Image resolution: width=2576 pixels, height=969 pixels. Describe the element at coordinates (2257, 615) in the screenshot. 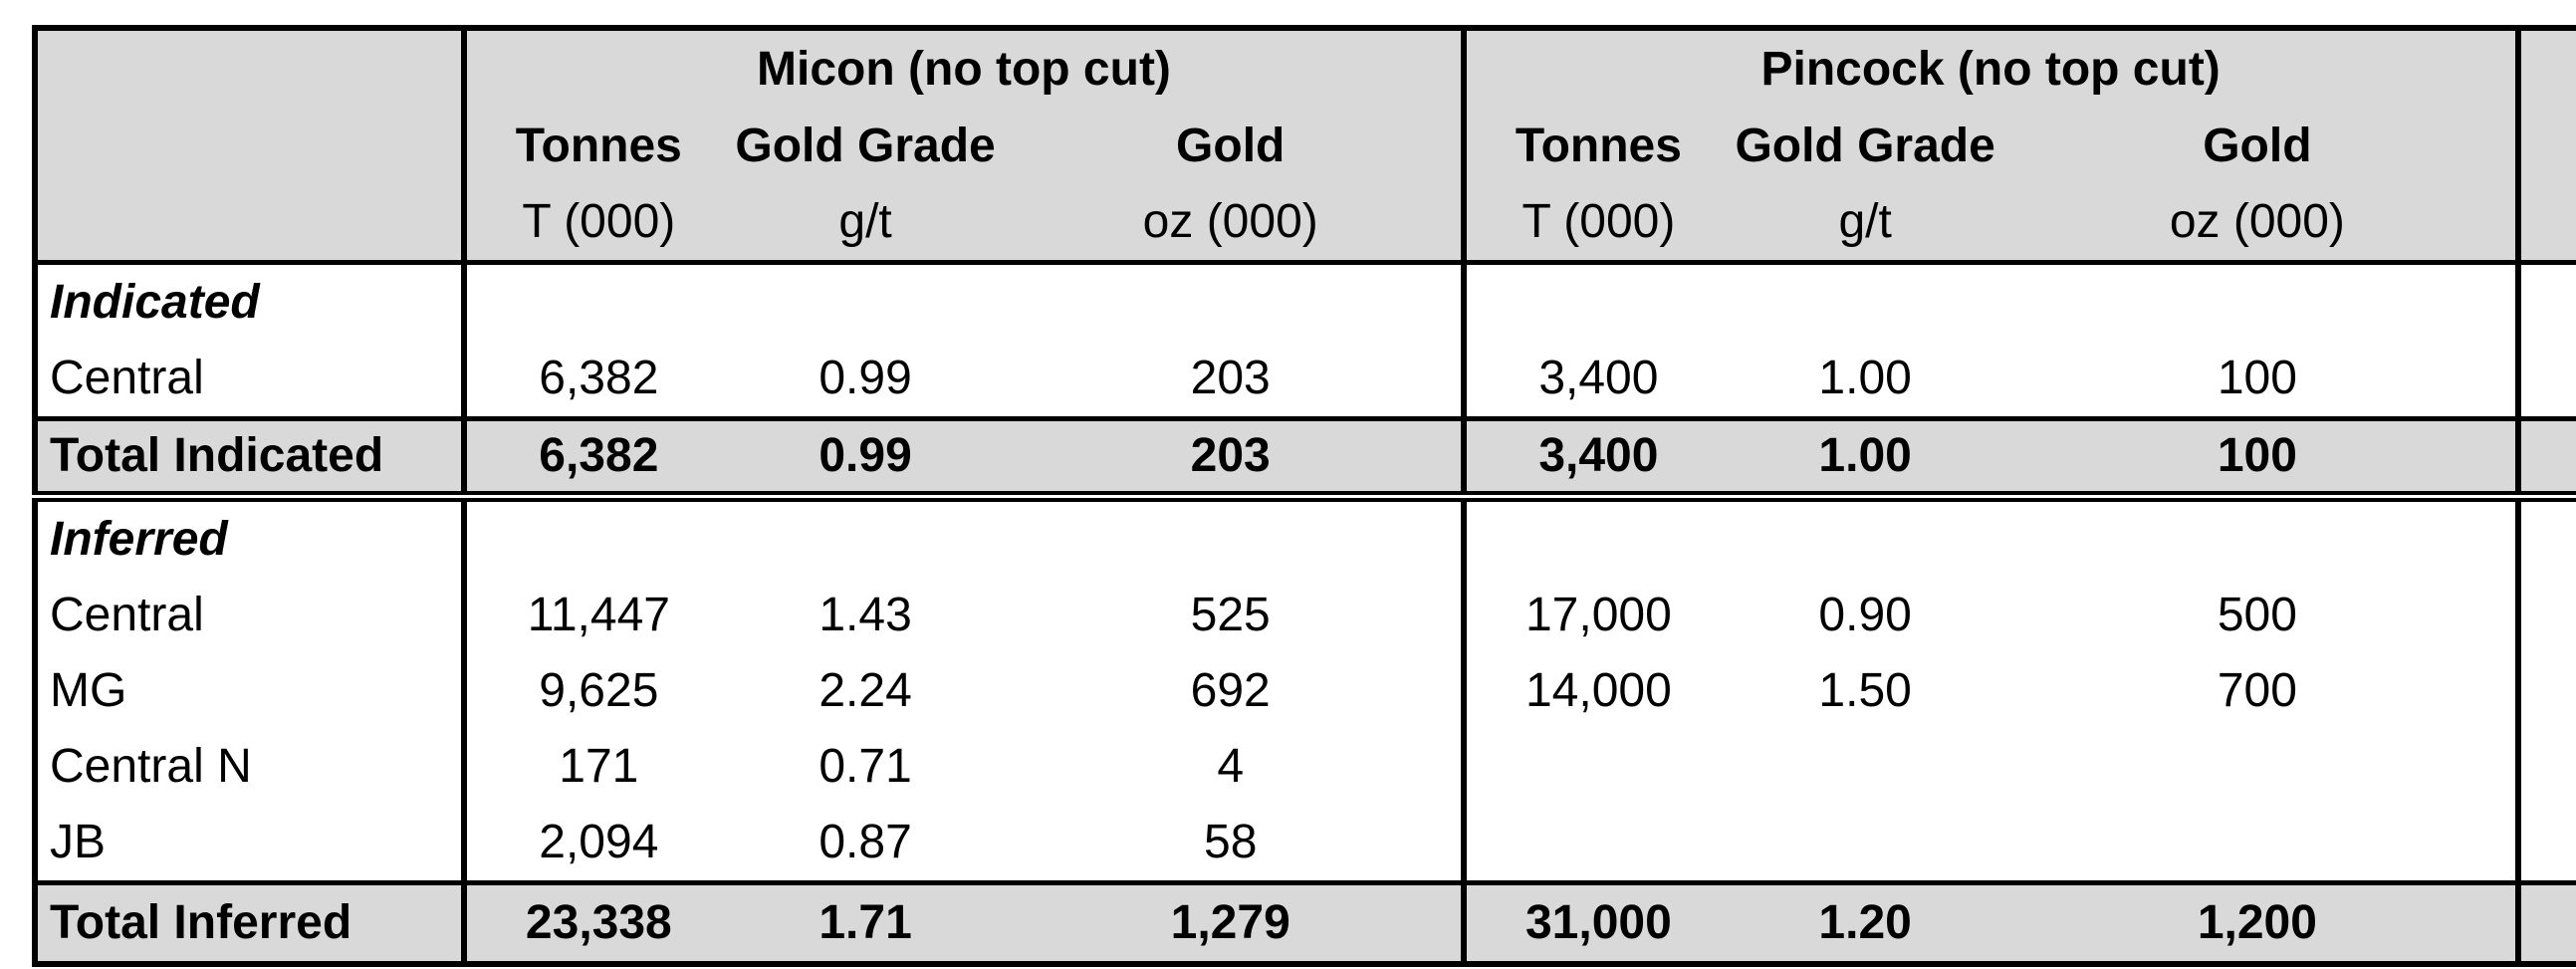

I see `pincock-gold: 500` at that location.